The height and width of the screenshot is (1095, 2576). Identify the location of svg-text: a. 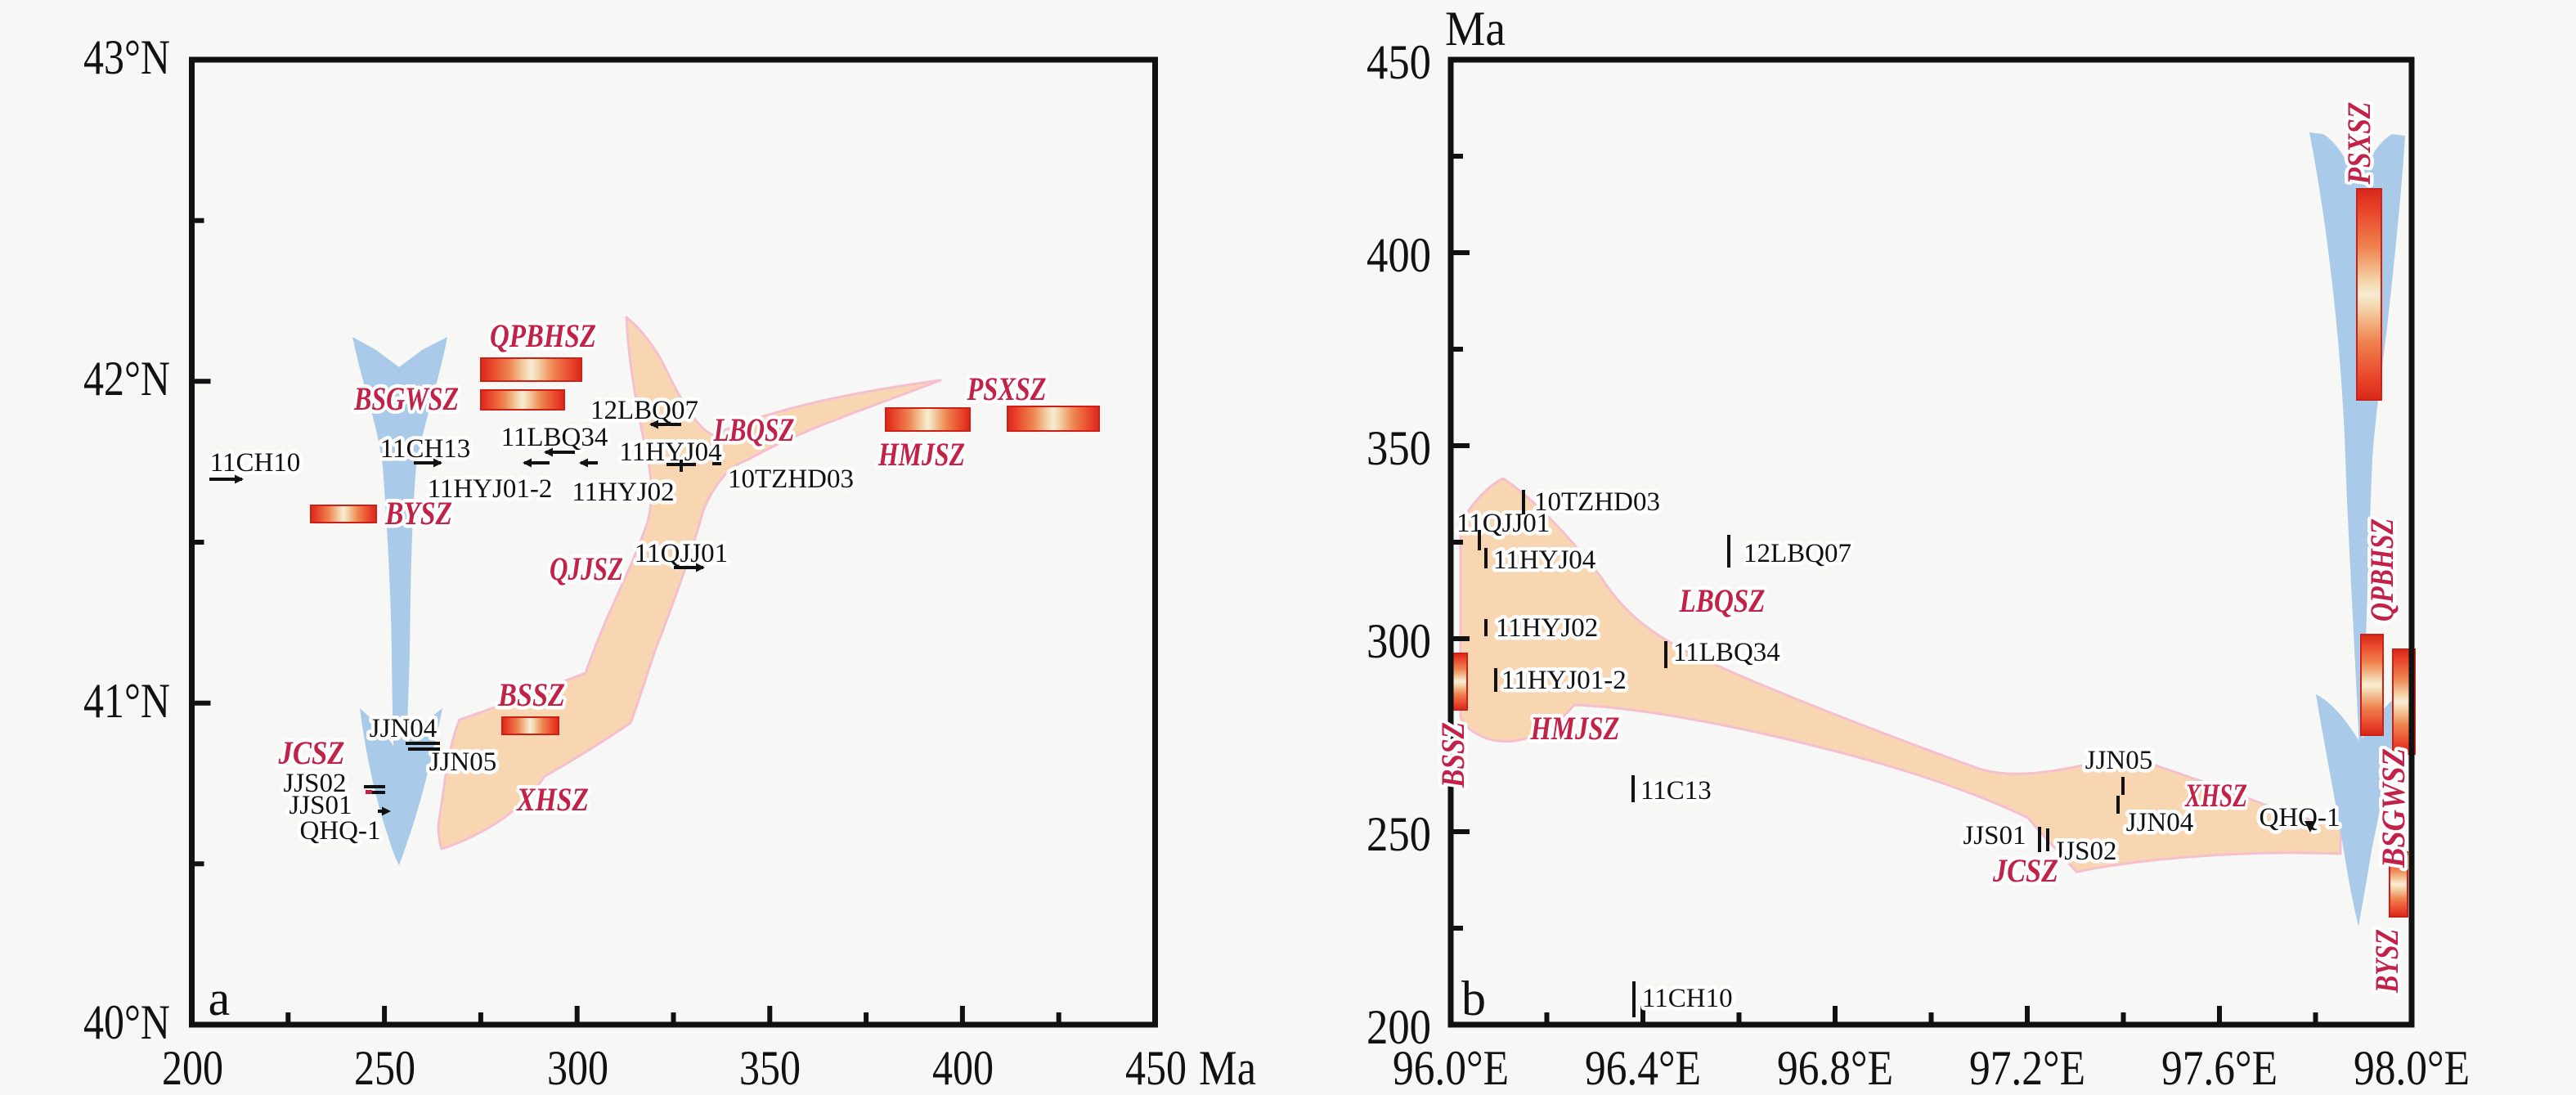
(220, 998).